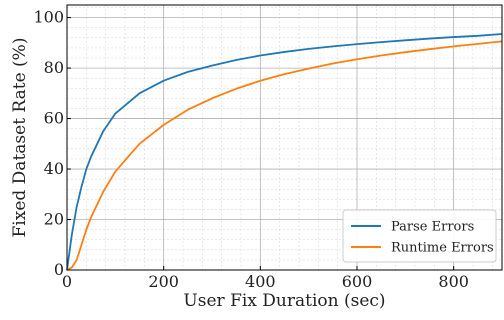 Image resolution: width=504 pixels, height=320 pixels. Describe the element at coordinates (357, 281) in the screenshot. I see `x-tick-label: 600` at that location.